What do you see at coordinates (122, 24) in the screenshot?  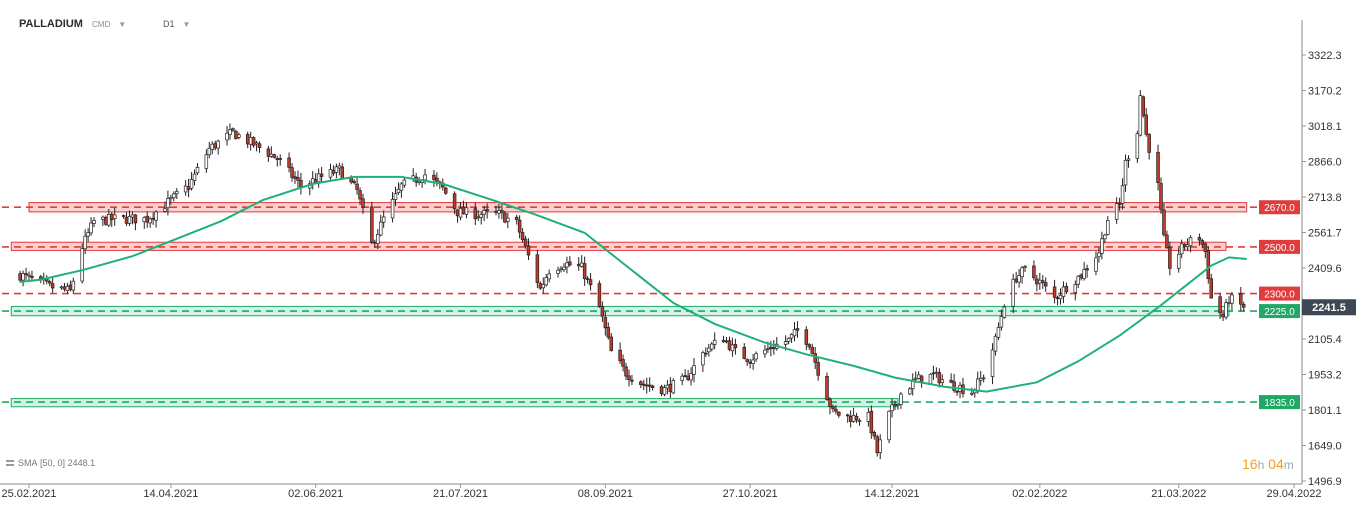 I see `chevron-down-icon: ▼` at bounding box center [122, 24].